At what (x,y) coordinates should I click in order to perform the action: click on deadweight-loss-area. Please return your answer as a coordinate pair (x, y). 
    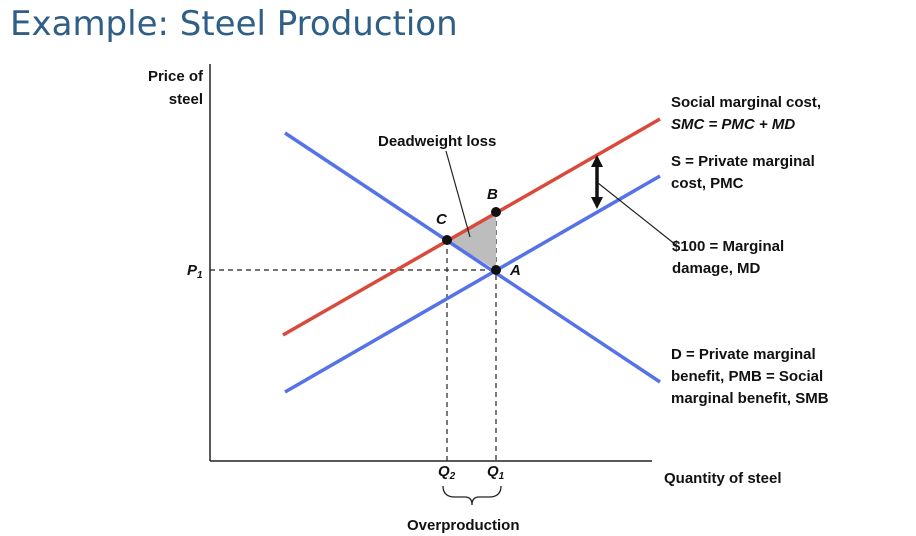
    Looking at the image, I should click on (471, 241).